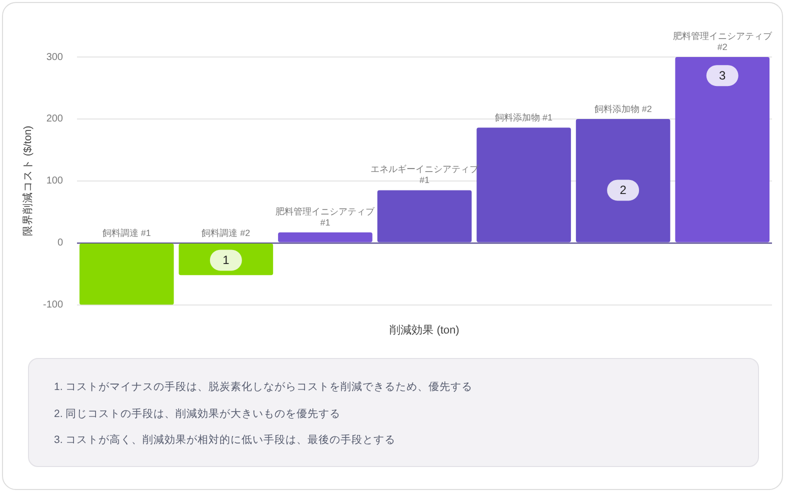  I want to click on x-tick-label: 飼料添加物 #2, so click(623, 109).